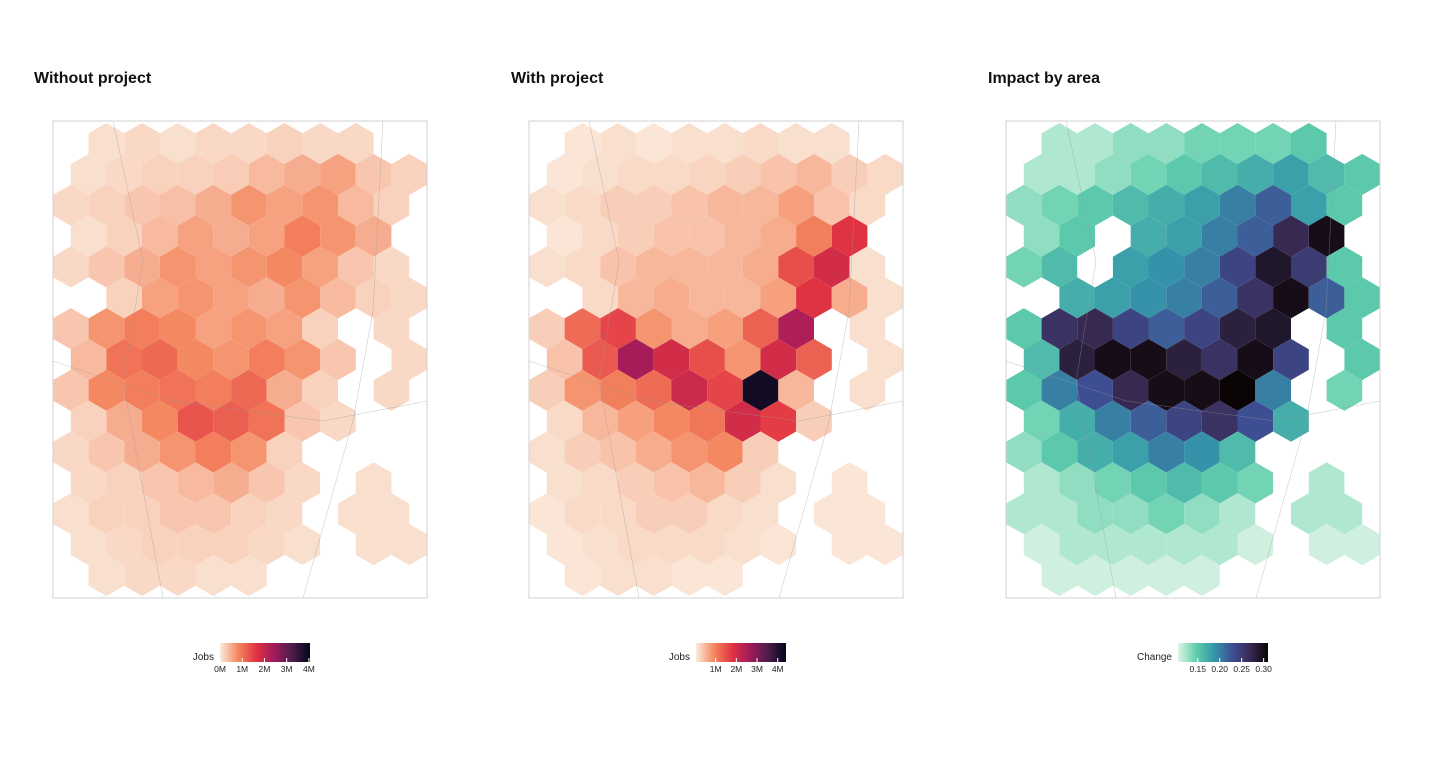  What do you see at coordinates (778, 669) in the screenshot?
I see `legend-tick-label: 4M` at bounding box center [778, 669].